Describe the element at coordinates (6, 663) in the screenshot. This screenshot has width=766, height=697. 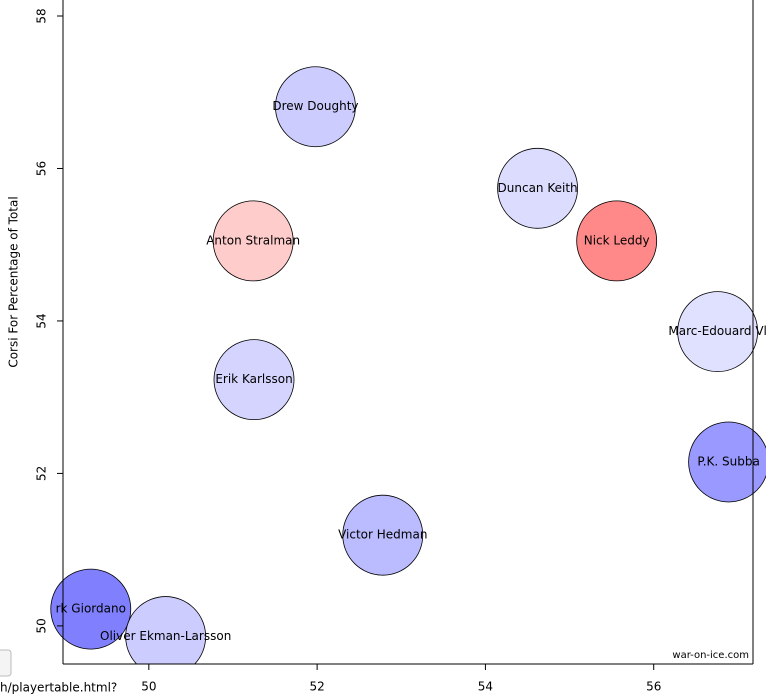
I see `button` at that location.